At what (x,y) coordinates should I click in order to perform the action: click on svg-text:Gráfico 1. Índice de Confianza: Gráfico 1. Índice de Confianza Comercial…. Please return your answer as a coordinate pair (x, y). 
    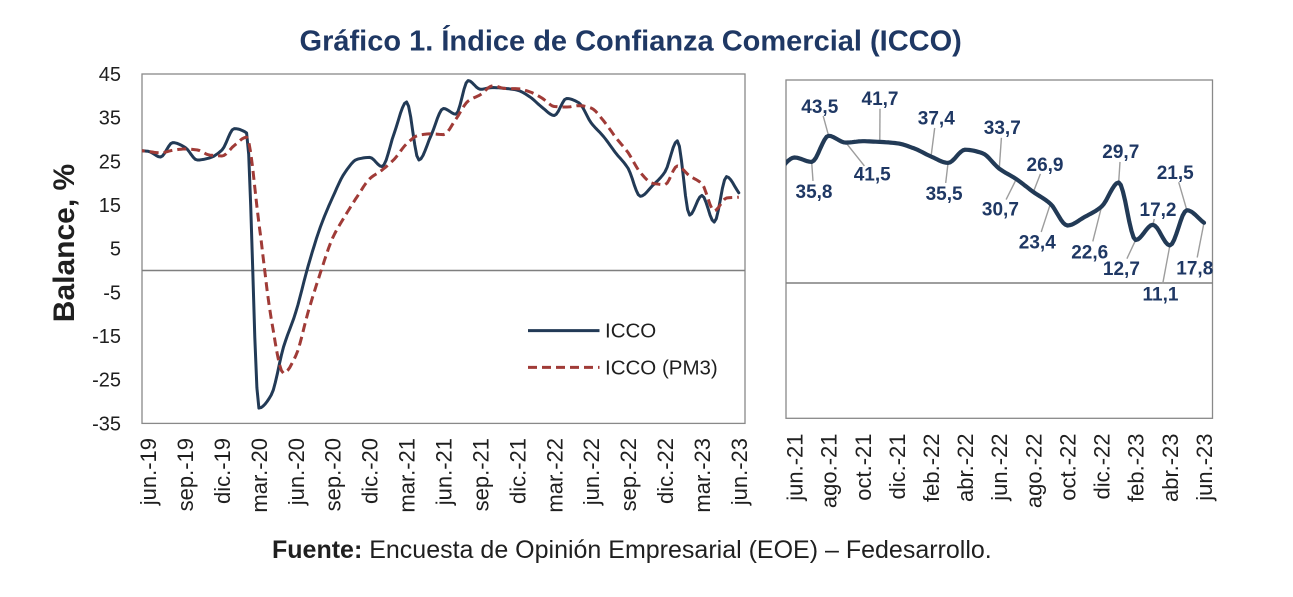
    Looking at the image, I should click on (631, 41).